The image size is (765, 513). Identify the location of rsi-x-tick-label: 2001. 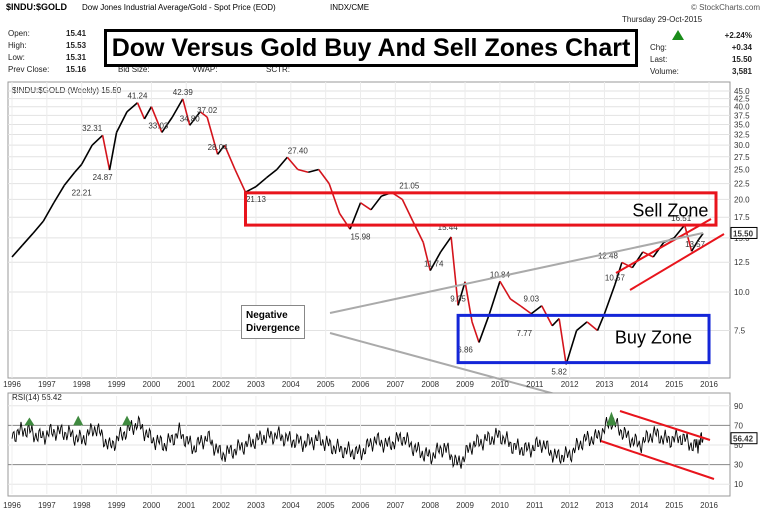
(186, 505).